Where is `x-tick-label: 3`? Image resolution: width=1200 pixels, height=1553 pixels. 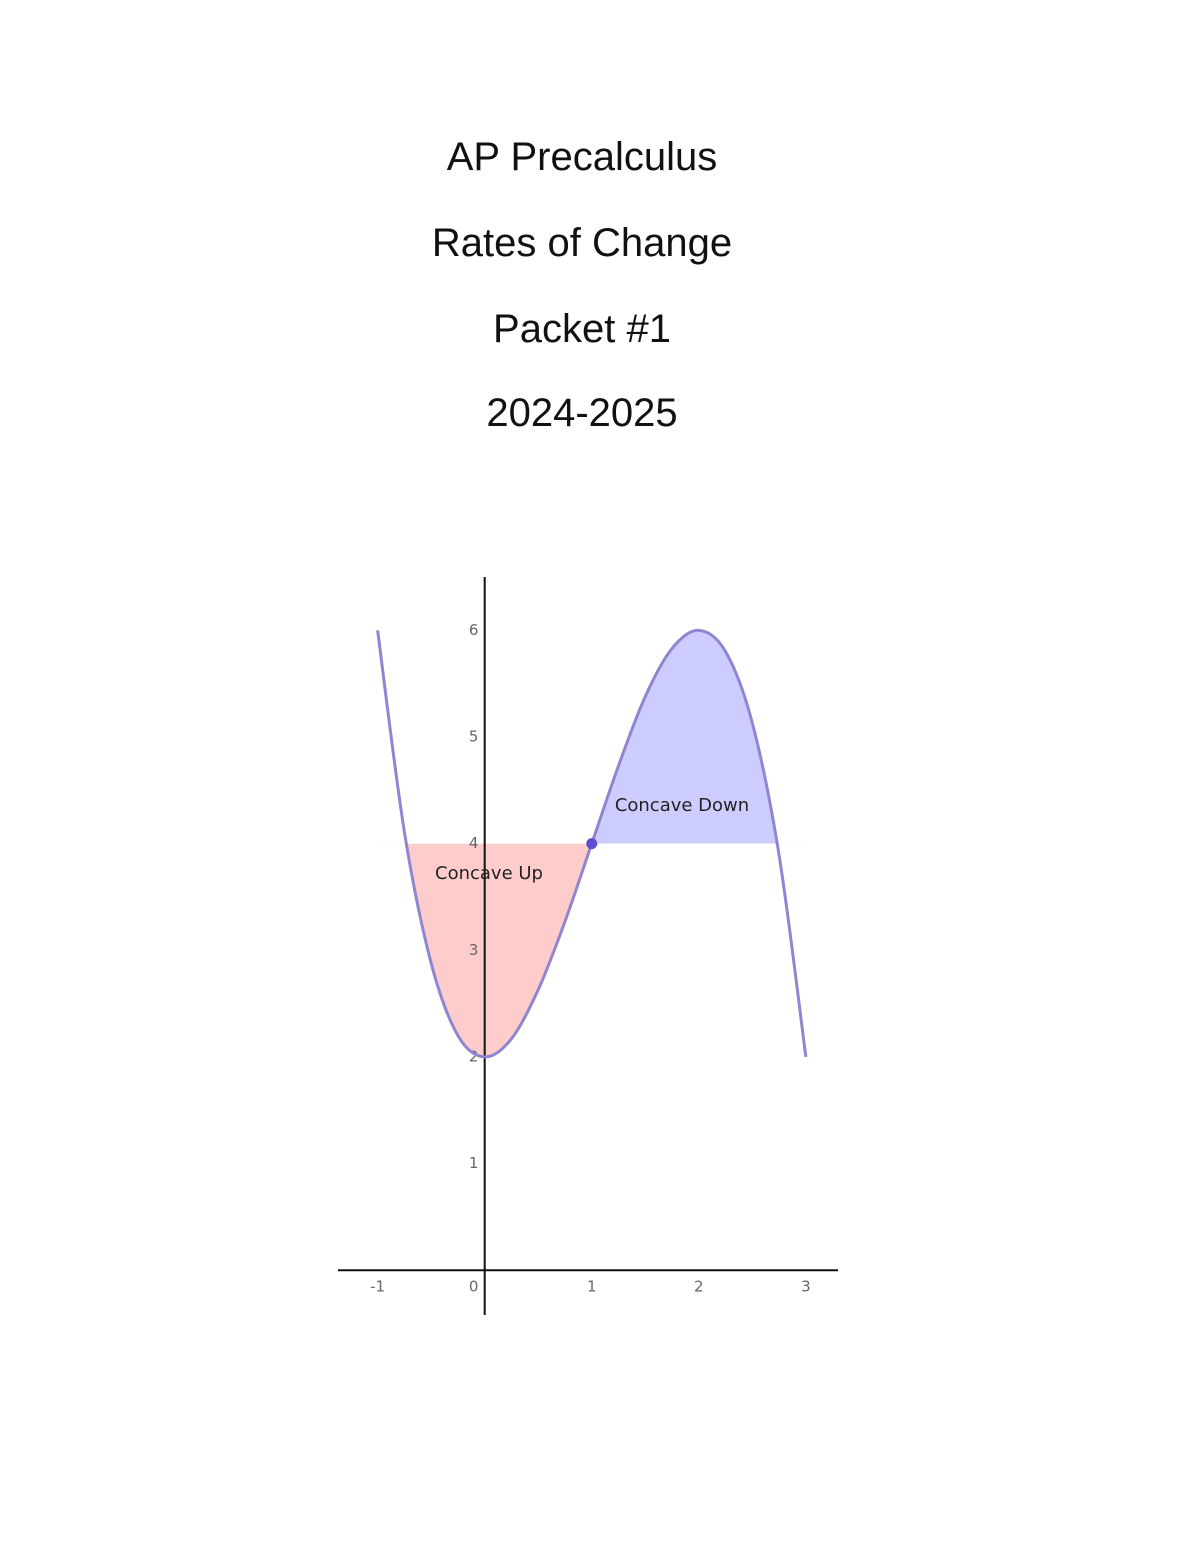 x-tick-label: 3 is located at coordinates (806, 1287).